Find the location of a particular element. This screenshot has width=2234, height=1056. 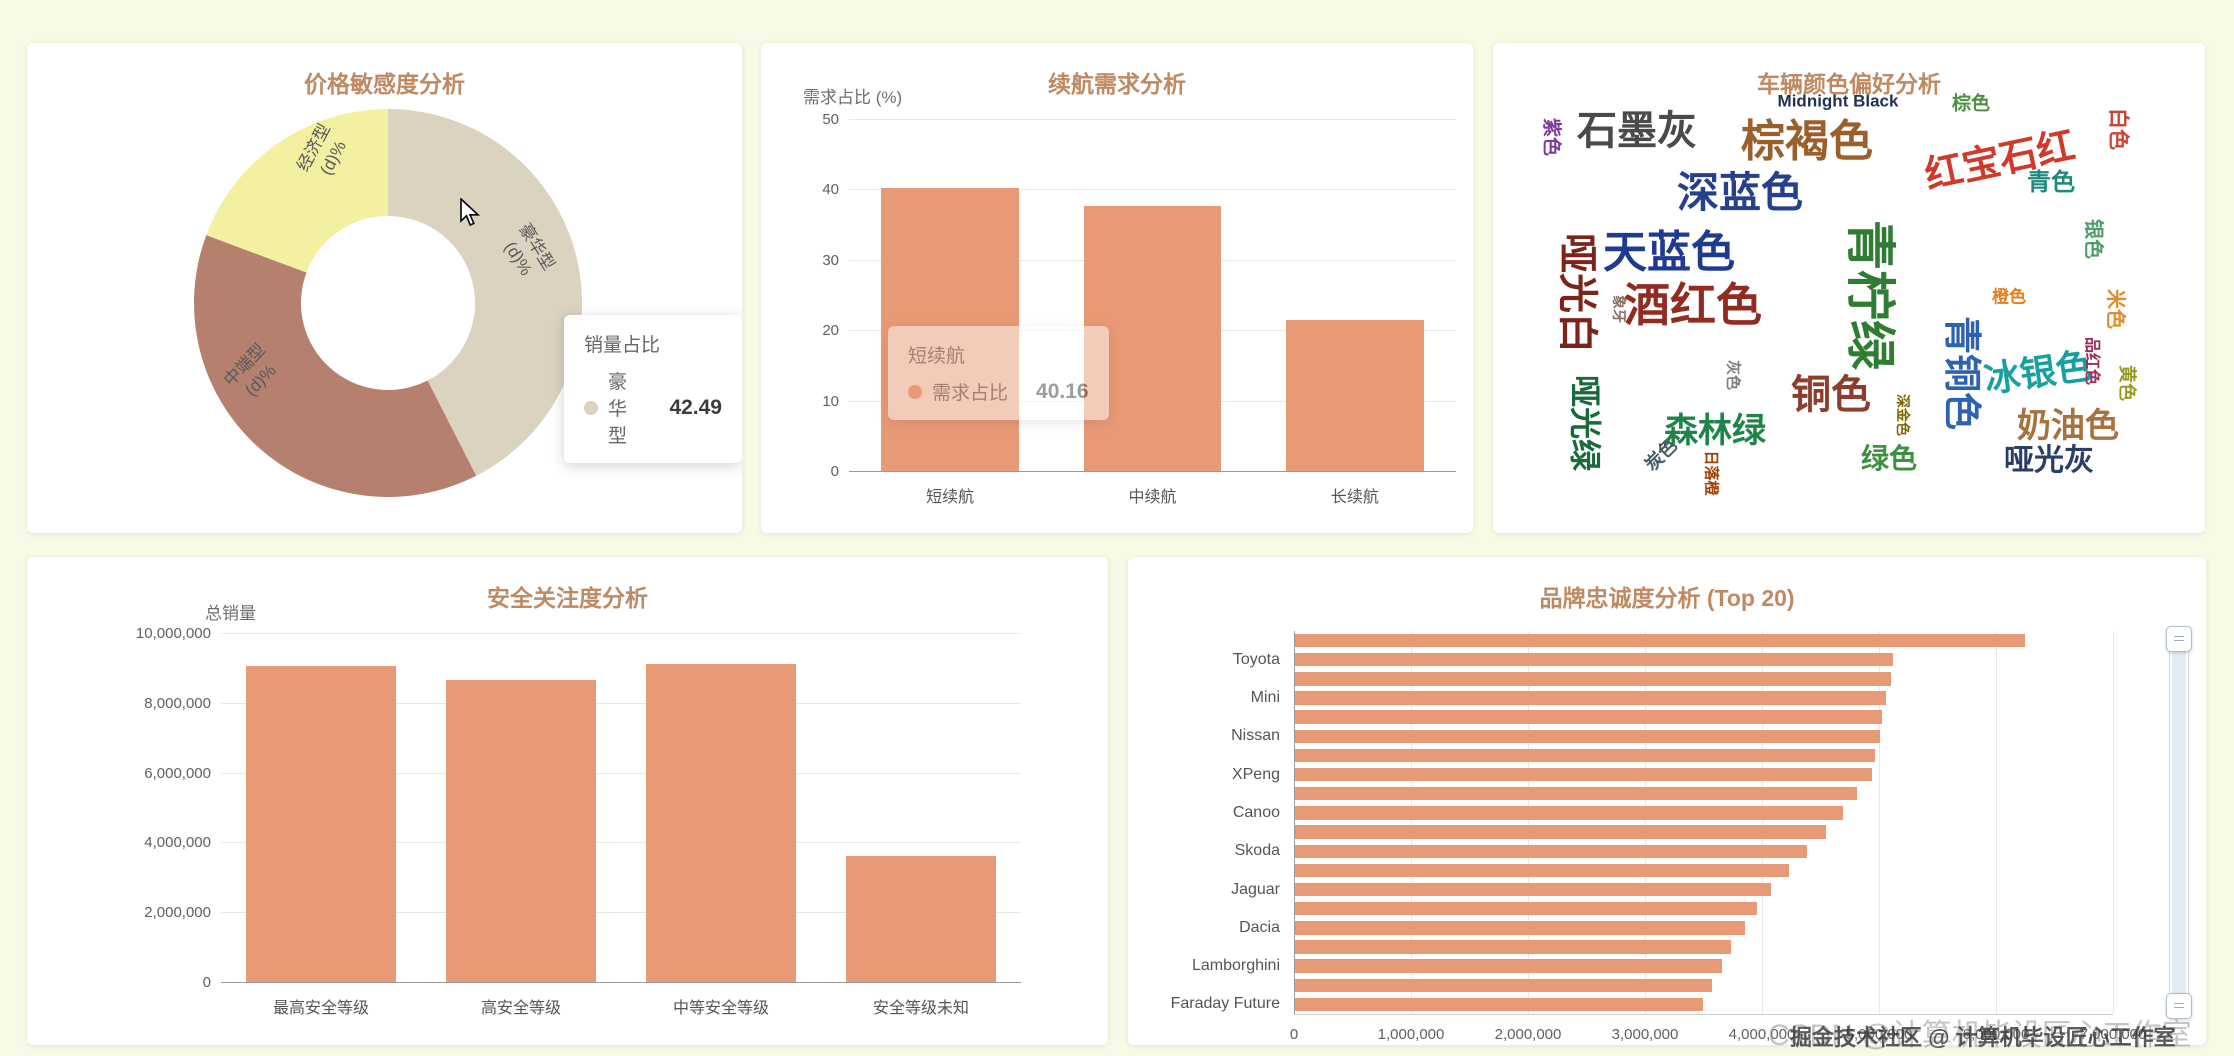

wordcloud-word: 深蓝色 is located at coordinates (1740, 192).